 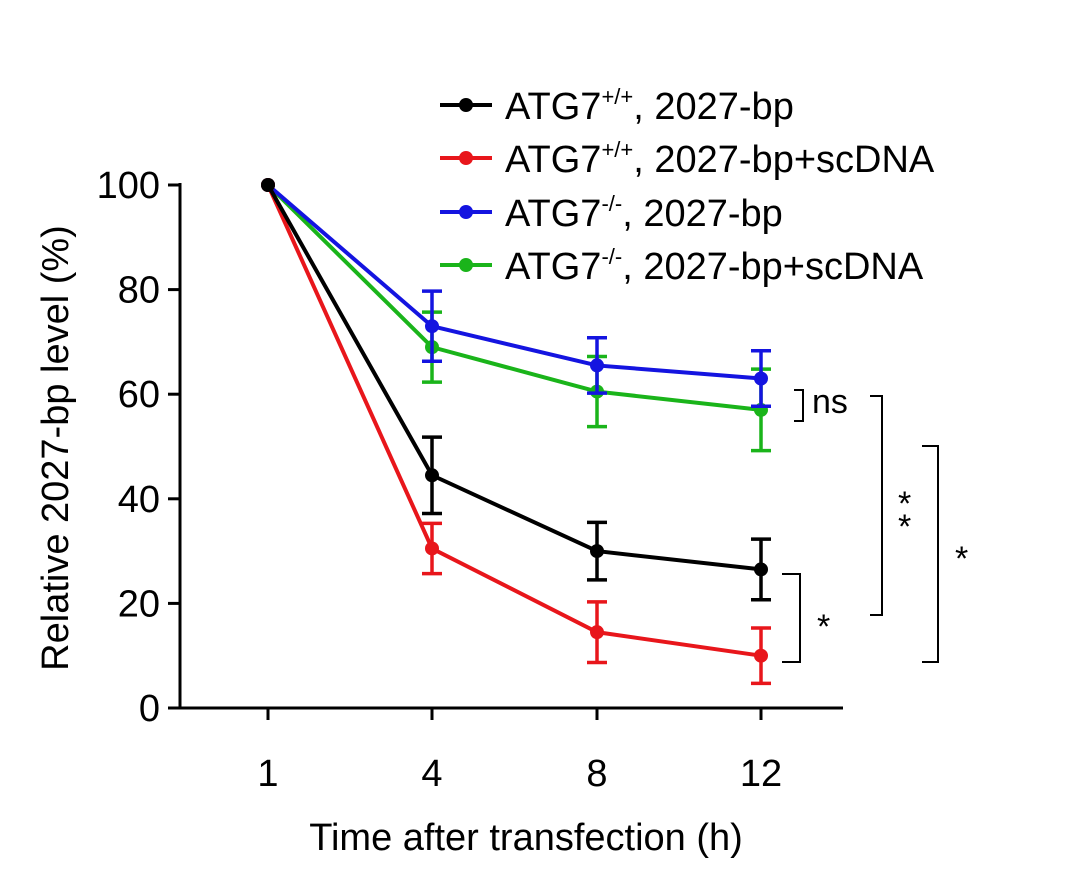 What do you see at coordinates (139, 291) in the screenshot?
I see `y-tick-label: 80` at bounding box center [139, 291].